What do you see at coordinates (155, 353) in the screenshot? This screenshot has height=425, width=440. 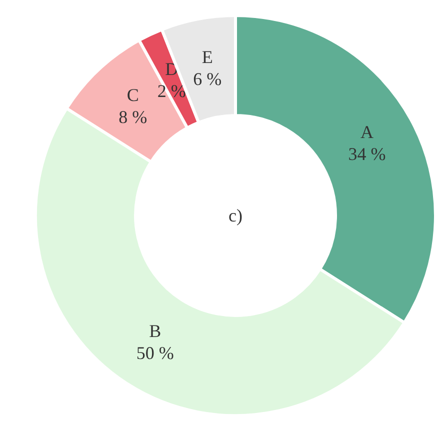 I see `data-label: 50 %` at bounding box center [155, 353].